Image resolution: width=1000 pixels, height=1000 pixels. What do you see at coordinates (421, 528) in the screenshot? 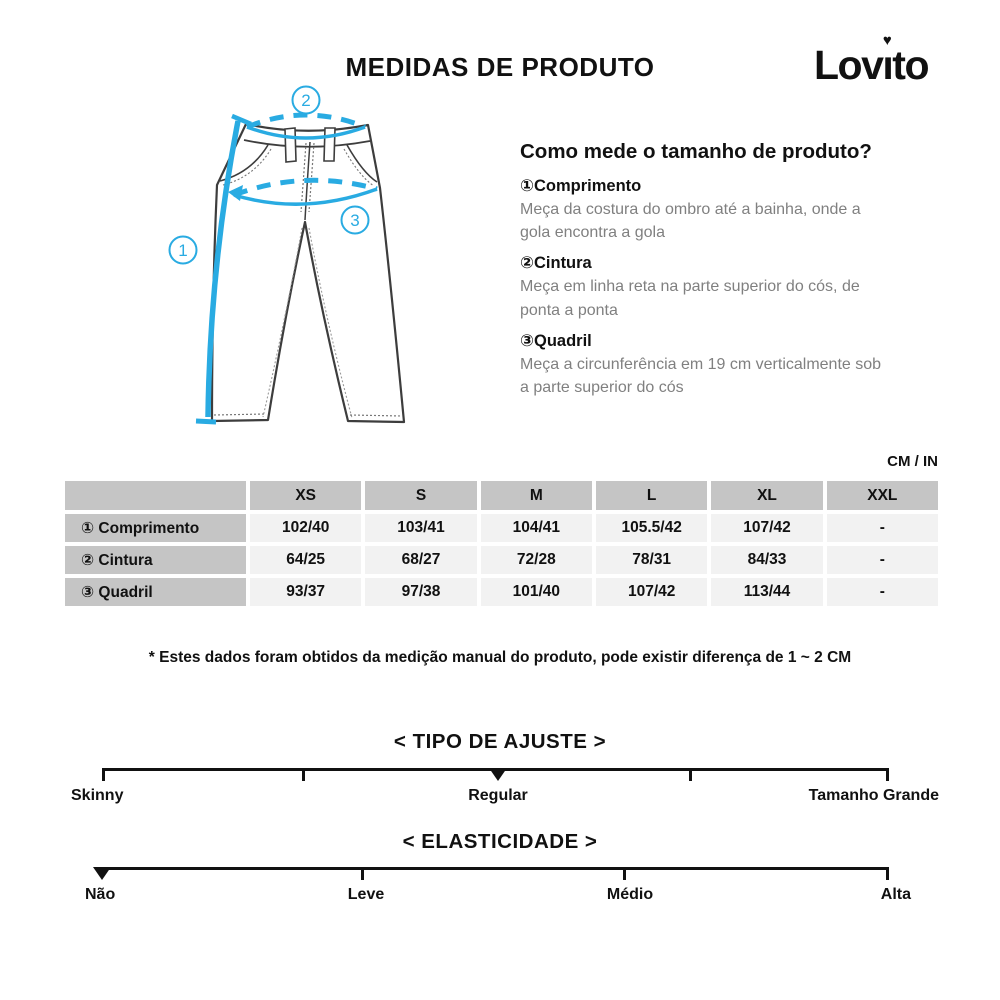
I see `value-comprimento-s: 103/41` at bounding box center [421, 528].